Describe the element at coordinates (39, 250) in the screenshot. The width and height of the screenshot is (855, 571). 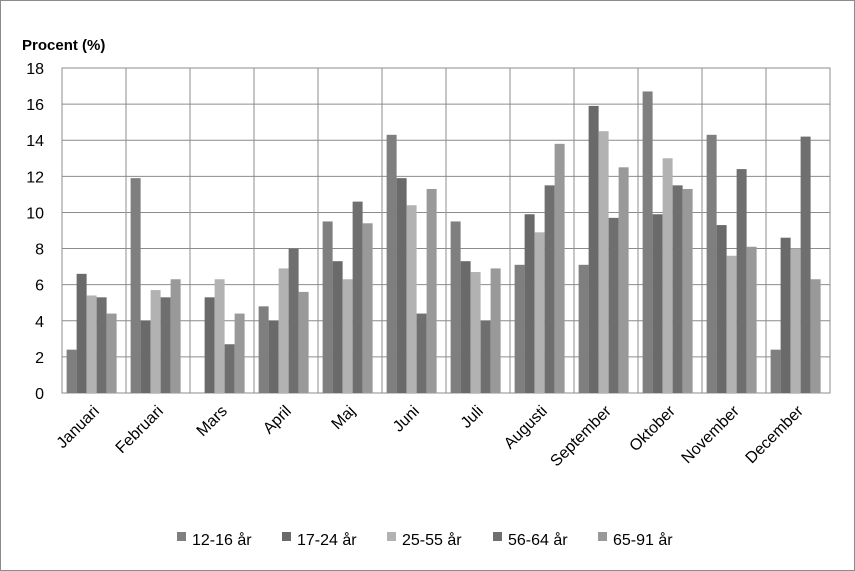
I see `y-tick-label: 8` at that location.